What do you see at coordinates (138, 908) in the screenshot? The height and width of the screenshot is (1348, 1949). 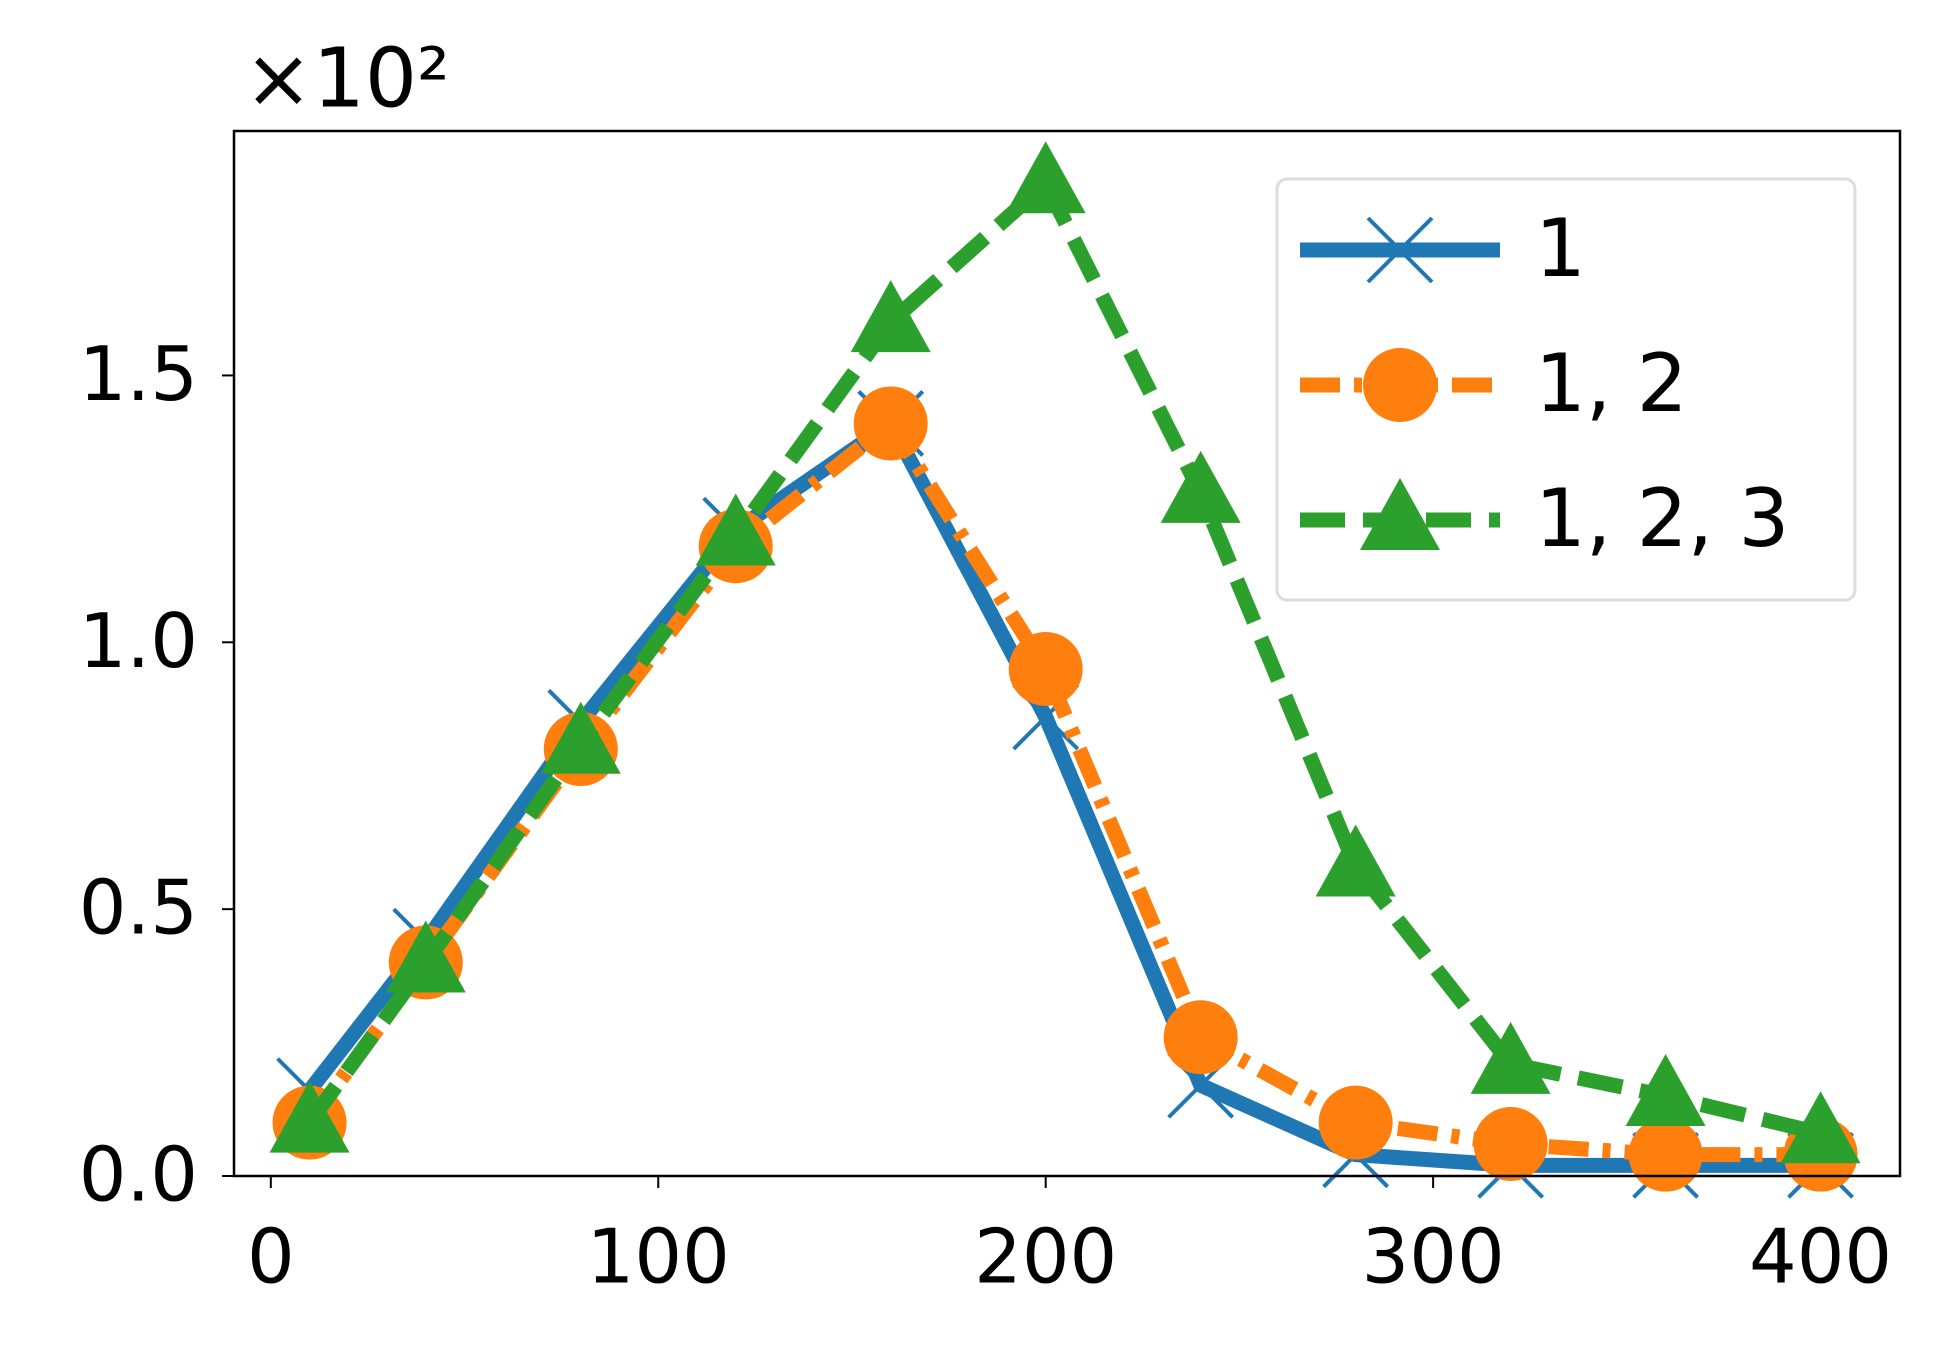 I see `y-tick-label: 0.5` at bounding box center [138, 908].